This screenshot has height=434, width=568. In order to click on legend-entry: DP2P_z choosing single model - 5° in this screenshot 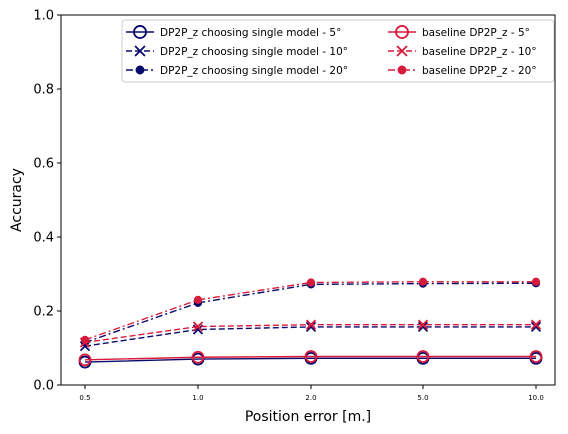, I will do `click(233, 32)`.